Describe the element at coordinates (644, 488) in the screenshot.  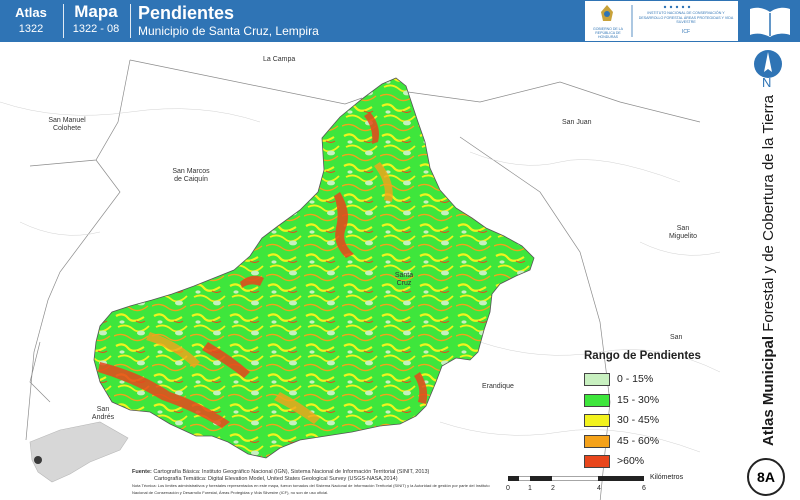
I see `scale-tick: 6` at that location.